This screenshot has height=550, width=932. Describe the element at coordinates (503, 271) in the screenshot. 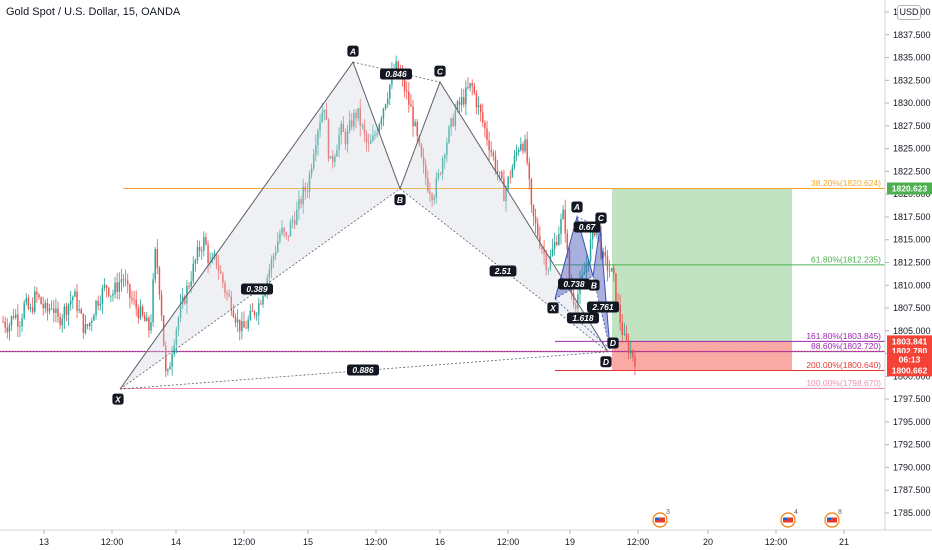

I see `ratio-label-bg` at that location.